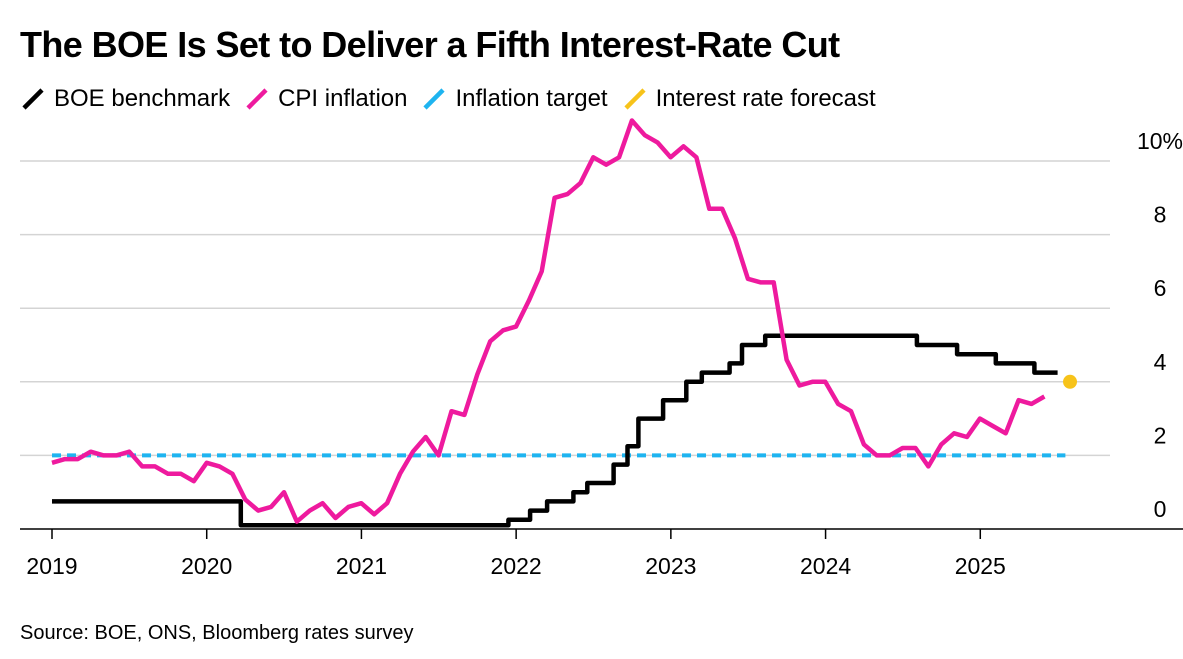 The width and height of the screenshot is (1183, 659). Describe the element at coordinates (670, 566) in the screenshot. I see `x-tick-label-2023: 2023` at that location.